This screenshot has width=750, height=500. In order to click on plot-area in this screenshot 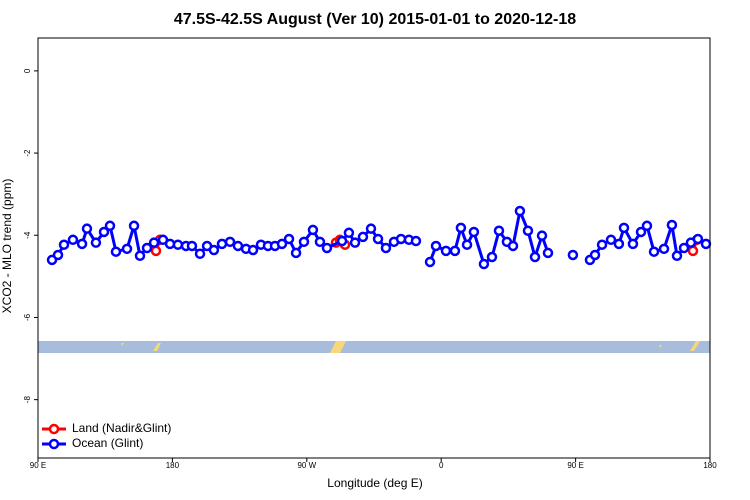, I will do `click(379, 237)`.